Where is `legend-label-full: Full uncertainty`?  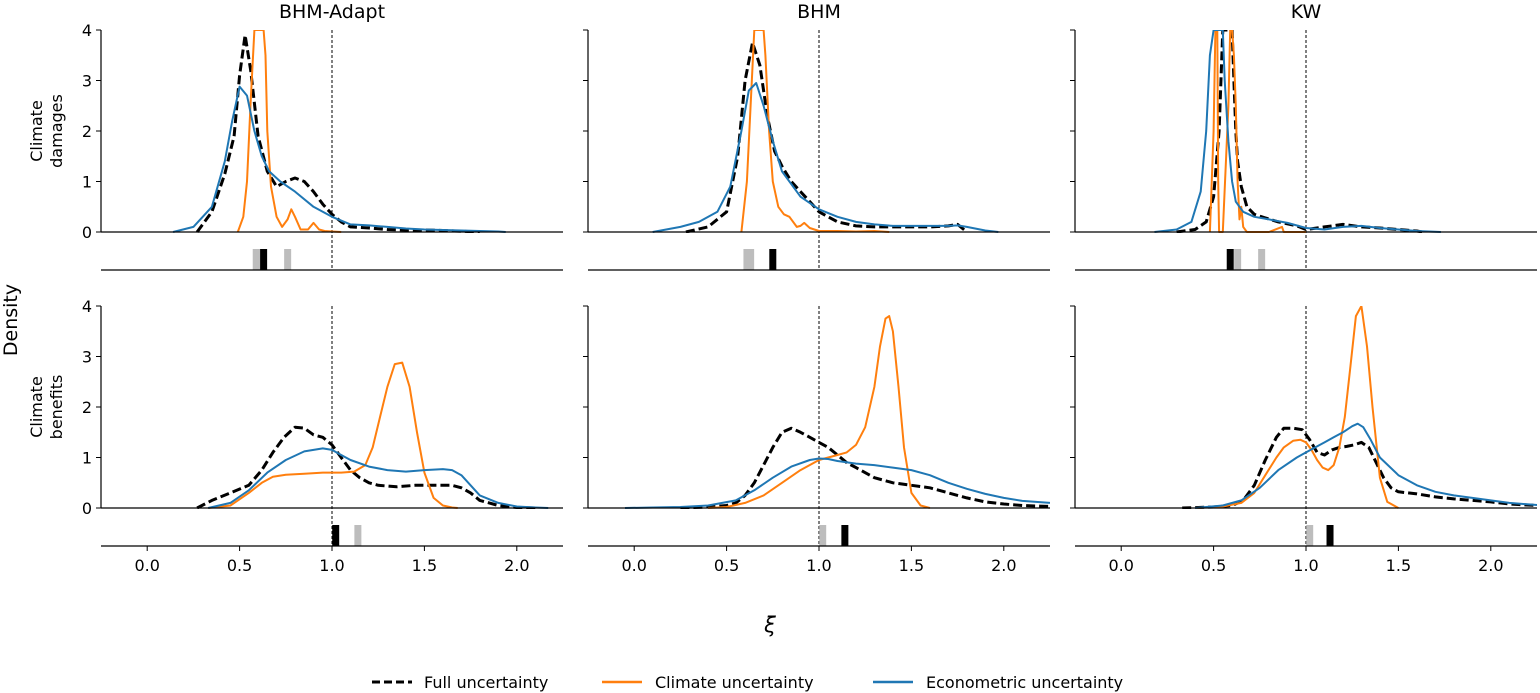
legend-label-full: Full uncertainty is located at coordinates (486, 682).